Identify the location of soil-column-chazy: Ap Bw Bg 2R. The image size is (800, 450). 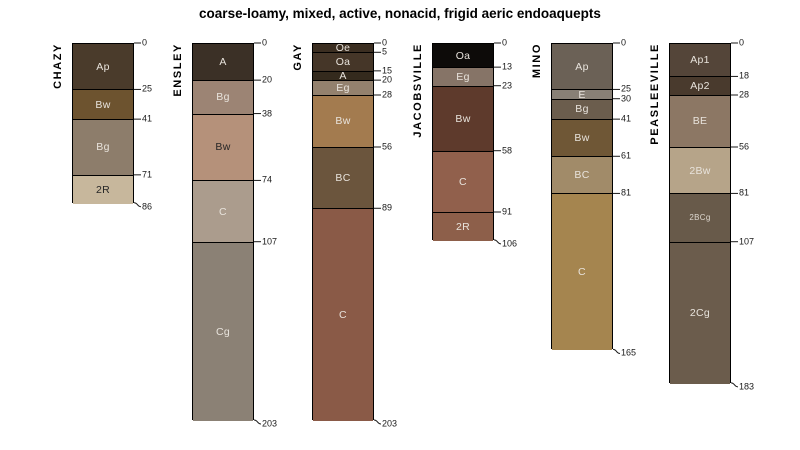
(103, 123).